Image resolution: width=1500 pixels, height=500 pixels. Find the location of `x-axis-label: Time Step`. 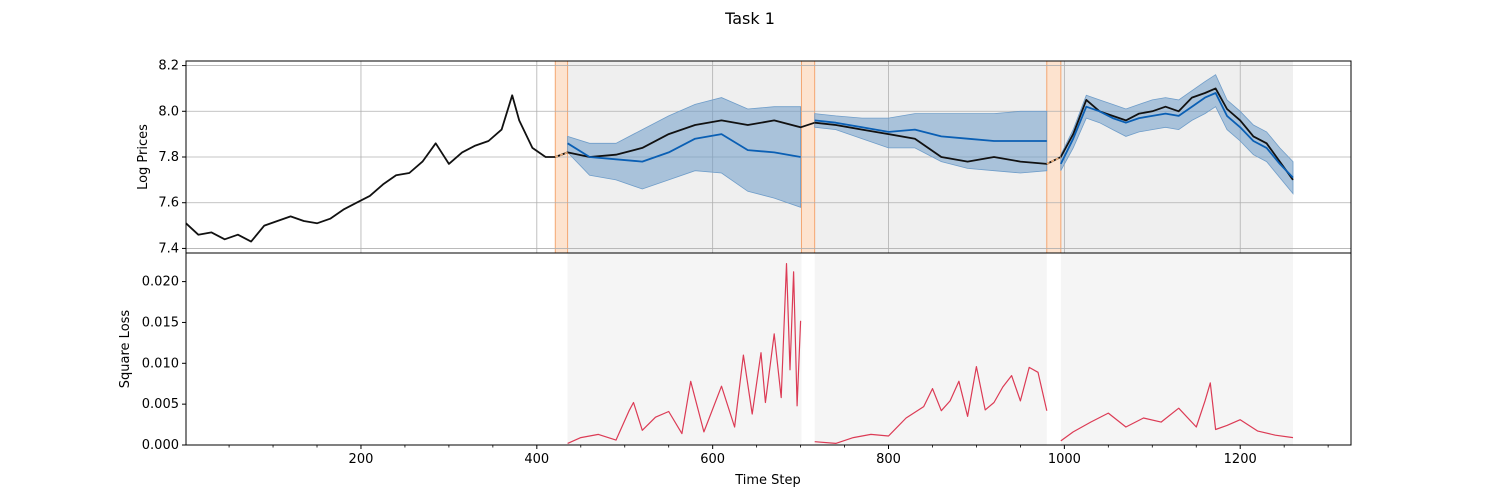

x-axis-label: Time Step is located at coordinates (767, 480).